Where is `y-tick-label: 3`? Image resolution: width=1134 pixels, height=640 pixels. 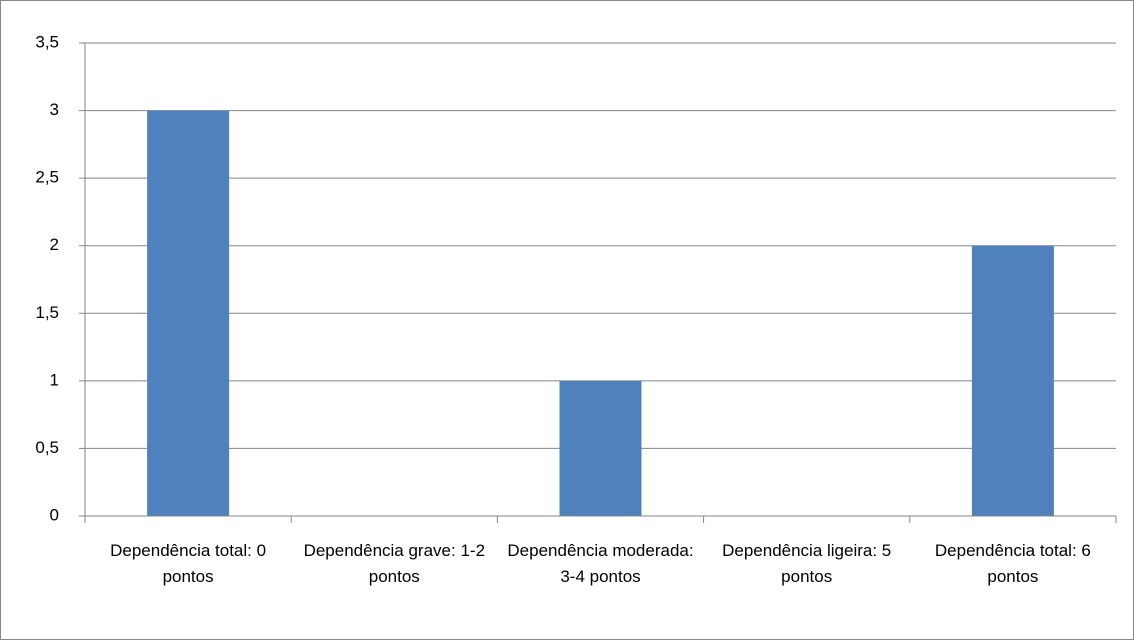 y-tick-label: 3 is located at coordinates (54, 109).